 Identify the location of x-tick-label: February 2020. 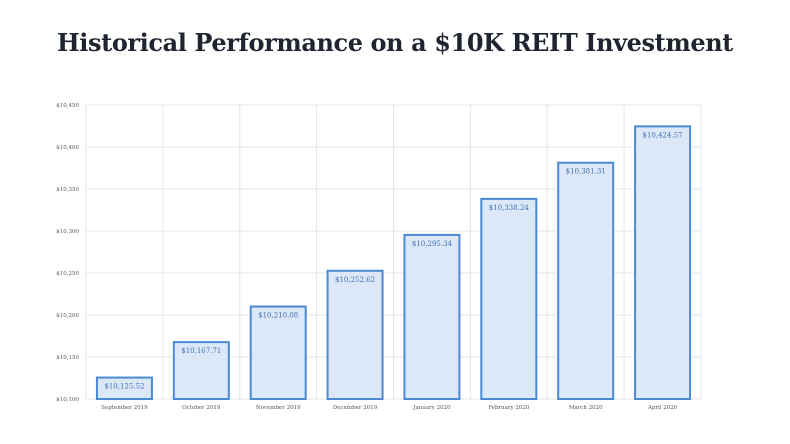
(509, 408).